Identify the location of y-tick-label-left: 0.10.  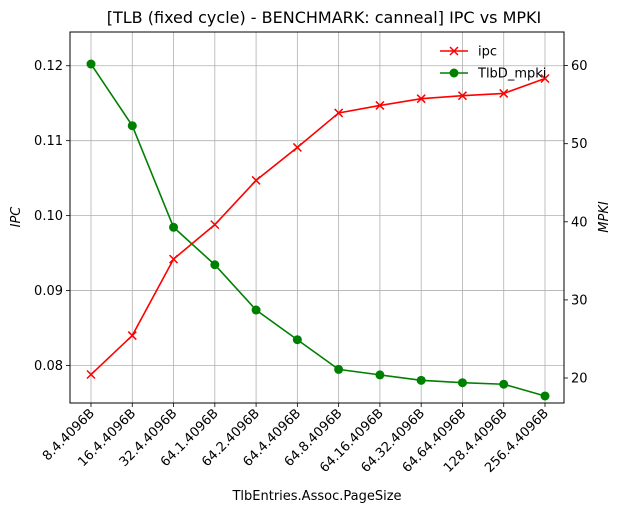
(48, 216).